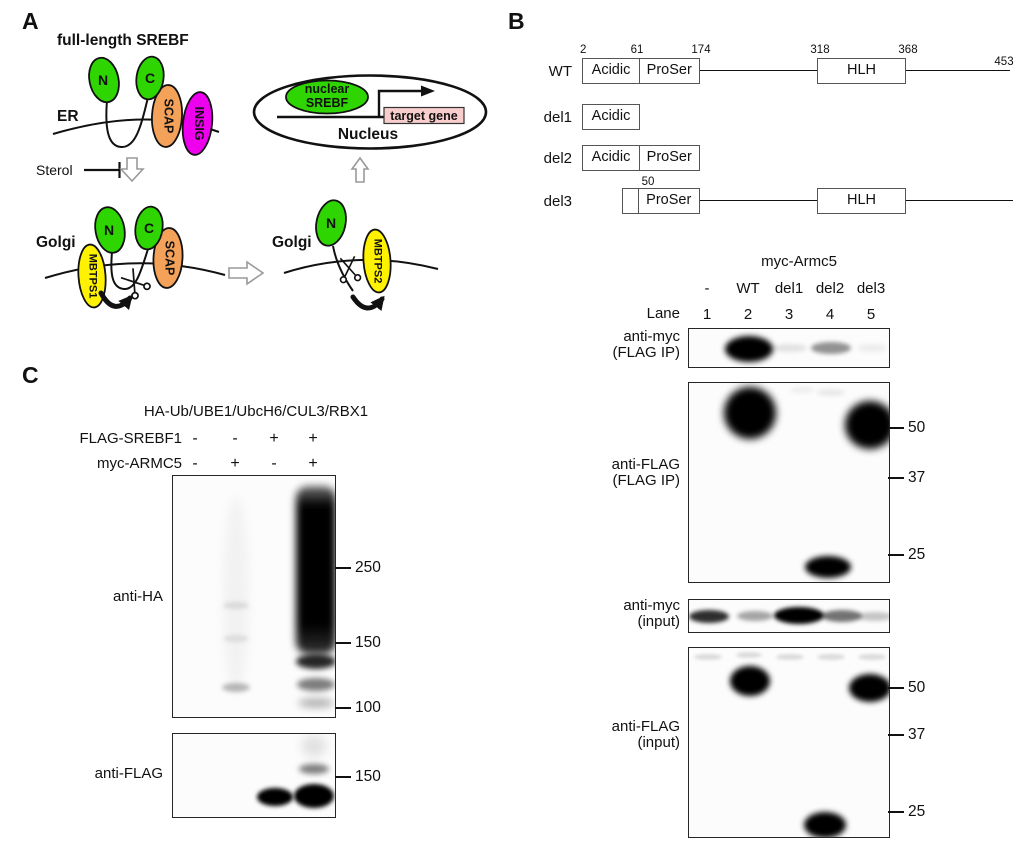  What do you see at coordinates (56, 242) in the screenshot?
I see `golgi-left-label: Golgi` at bounding box center [56, 242].